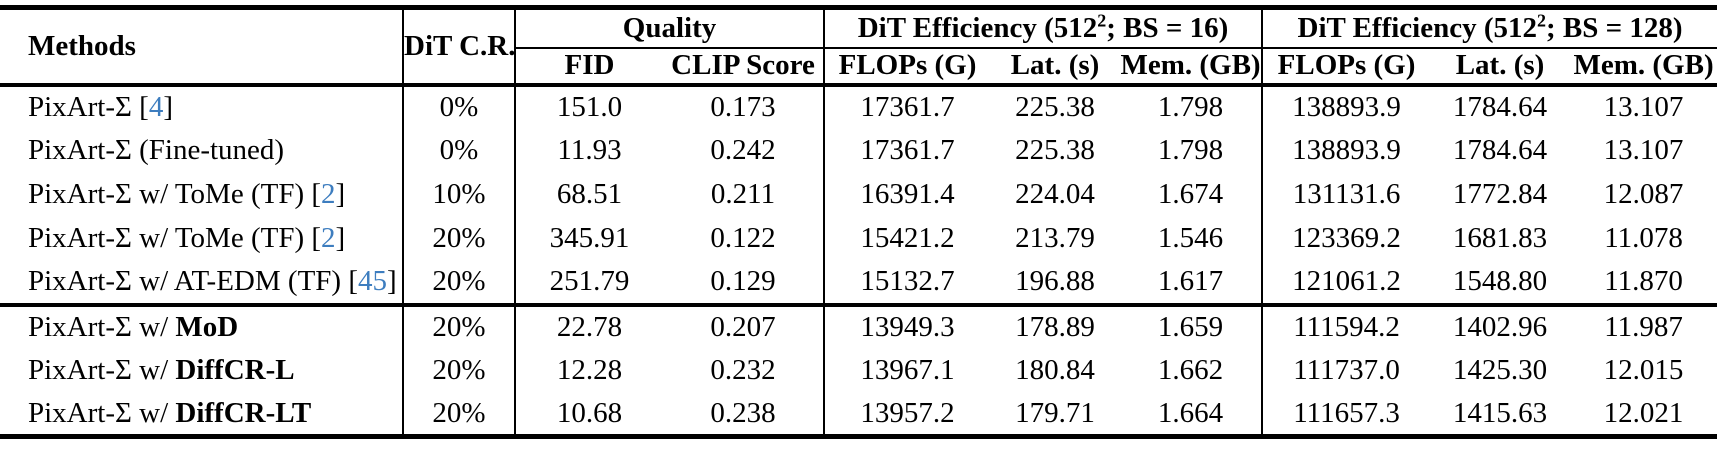  I want to click on clip-score-cell: 0.238, so click(744, 414).